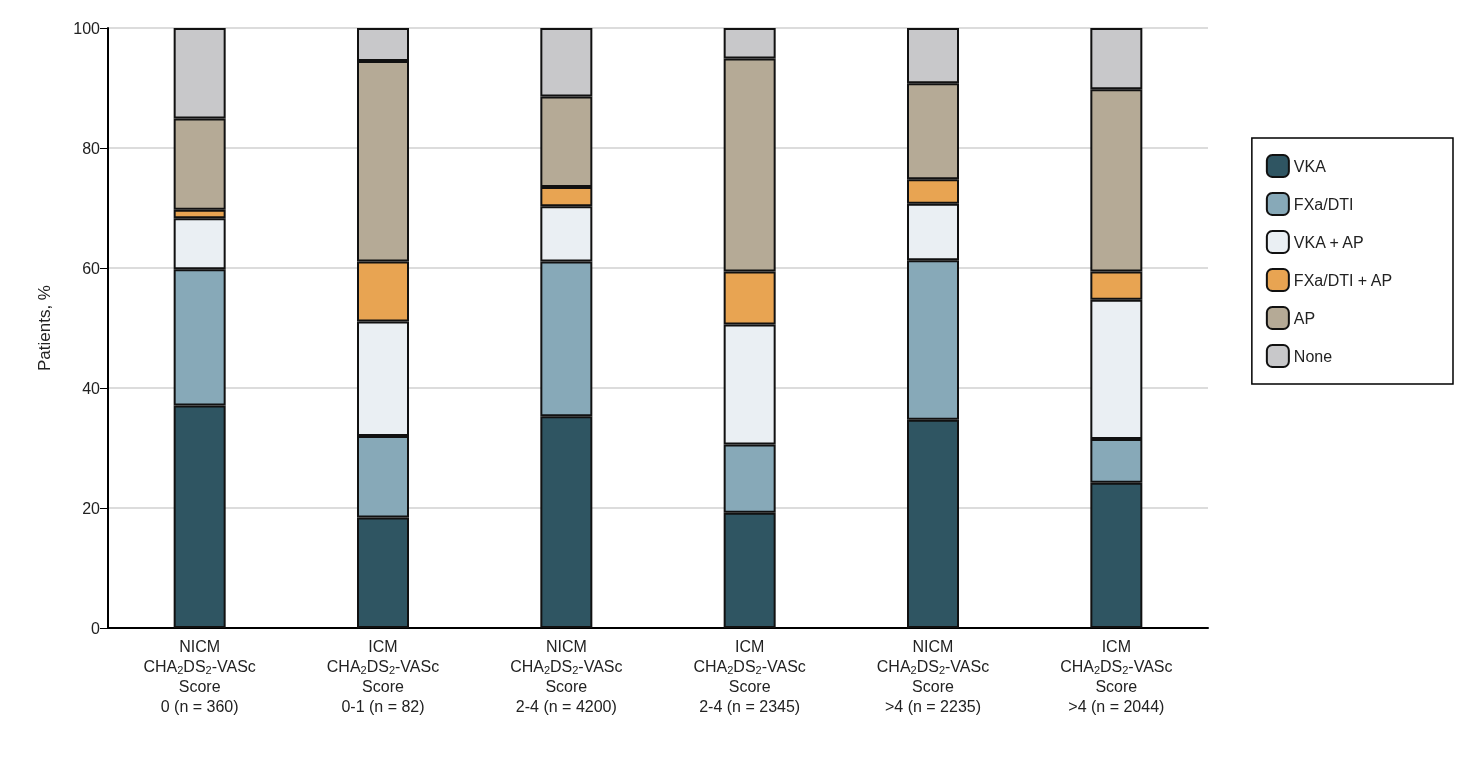  What do you see at coordinates (1310, 166) in the screenshot?
I see `legend-label: VKA` at bounding box center [1310, 166].